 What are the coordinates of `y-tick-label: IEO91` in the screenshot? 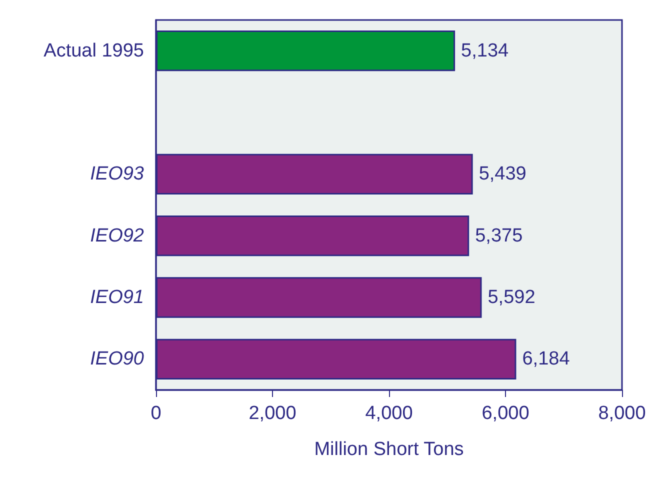 It's located at (117, 297).